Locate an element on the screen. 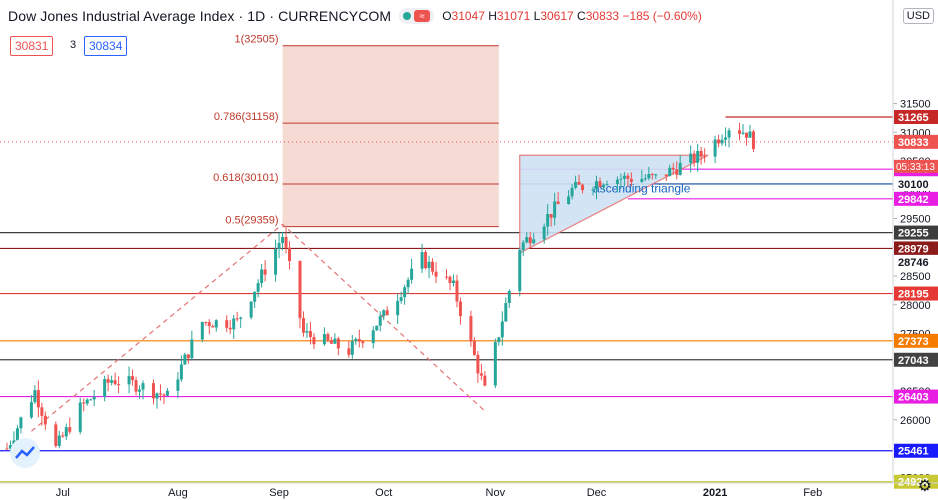 The width and height of the screenshot is (938, 500). countdown-label: 05:33:13 is located at coordinates (915, 167).